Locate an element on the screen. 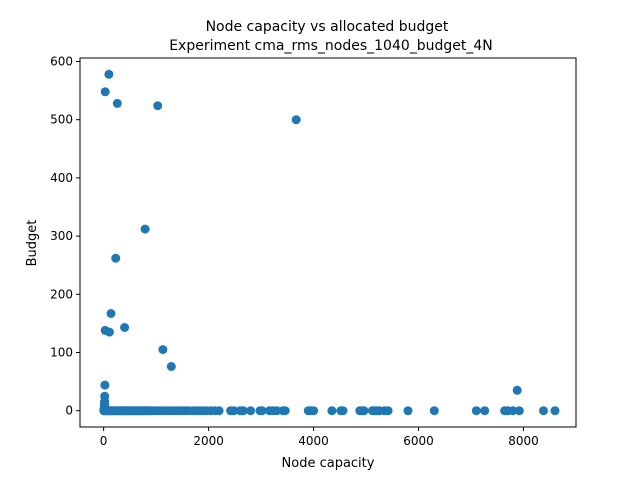 The image size is (640, 484). y-tick-label: 400 is located at coordinates (61, 178).